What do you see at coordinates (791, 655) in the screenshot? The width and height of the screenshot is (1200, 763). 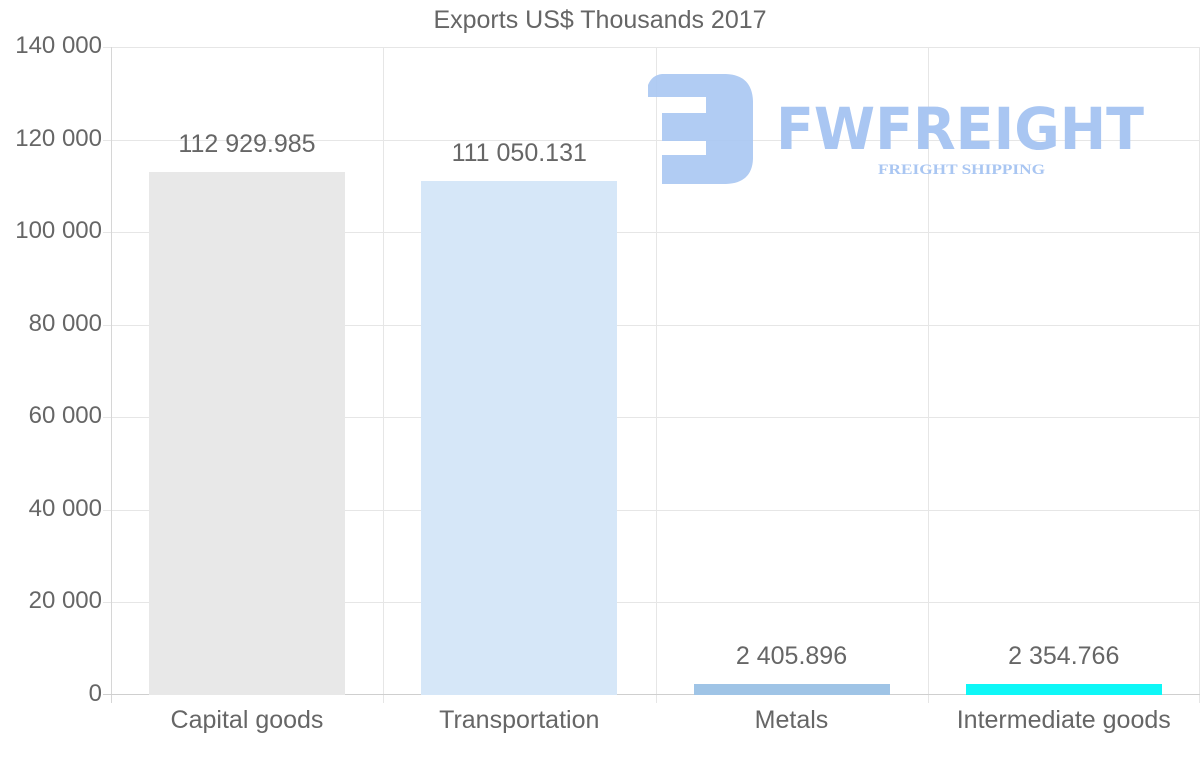 I see `bar-value-label: 2 405.896` at bounding box center [791, 655].